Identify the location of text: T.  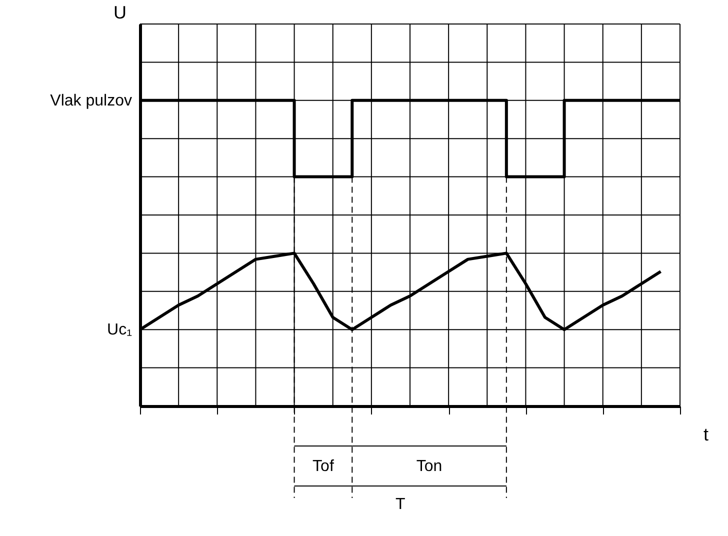
(400, 504).